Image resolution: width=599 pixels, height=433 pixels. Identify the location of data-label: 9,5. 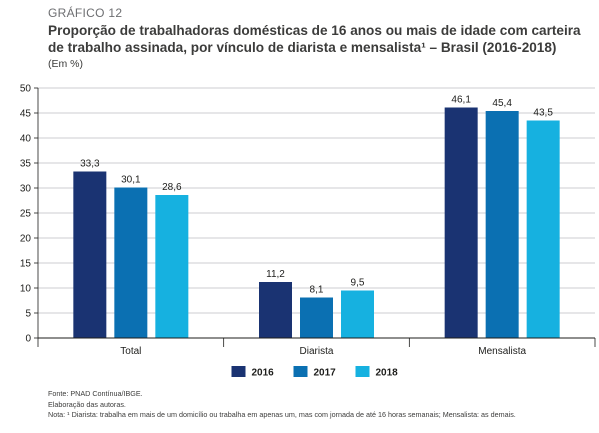
(358, 283).